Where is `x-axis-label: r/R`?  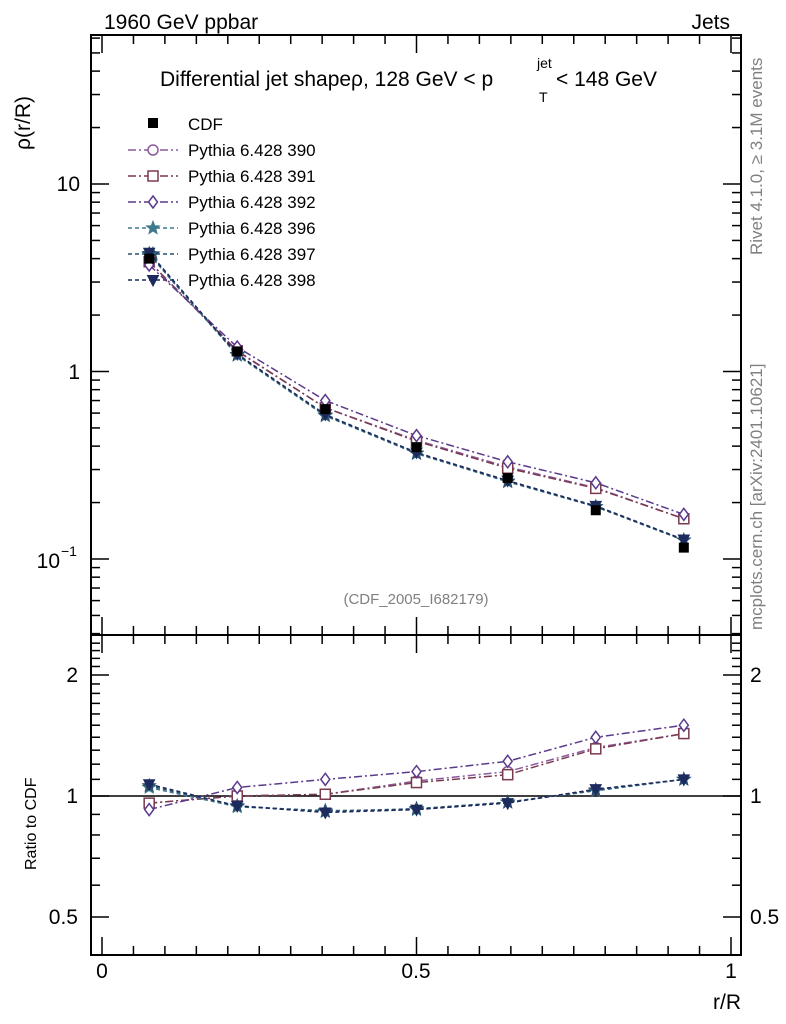 x-axis-label: r/R is located at coordinates (727, 1002).